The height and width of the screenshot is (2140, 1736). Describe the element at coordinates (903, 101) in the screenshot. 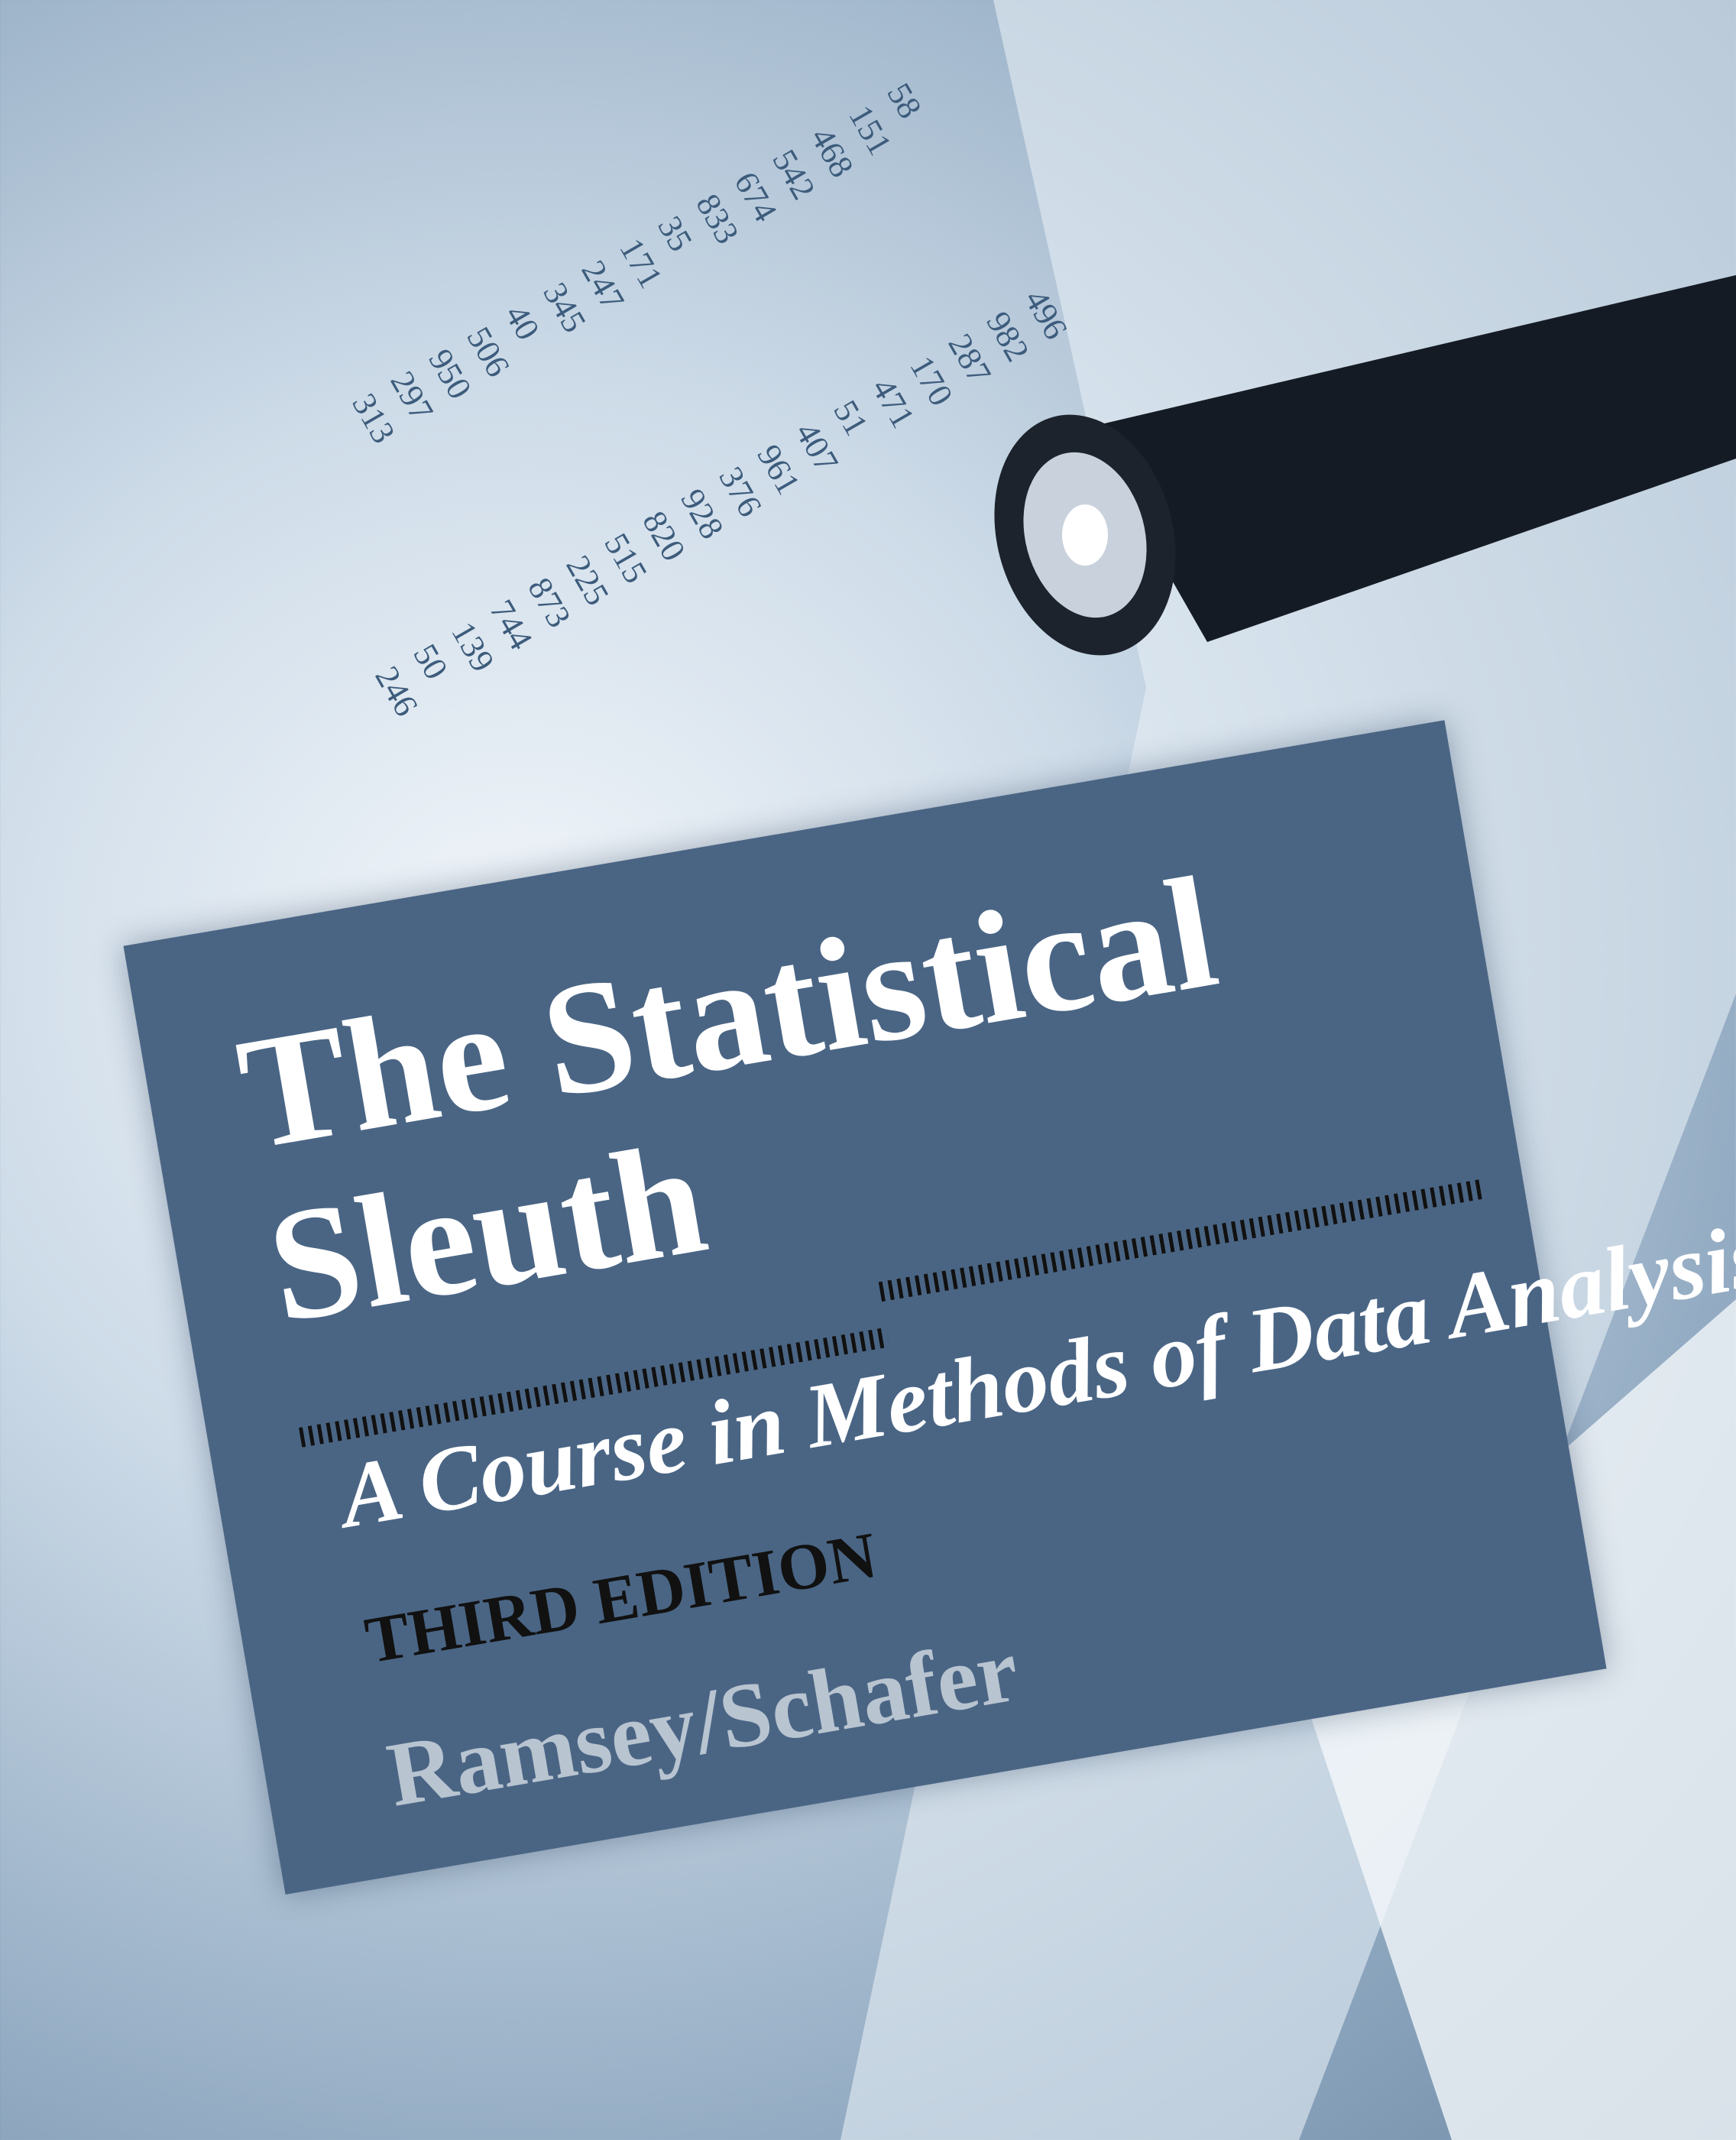

I see `background-number: 58` at that location.